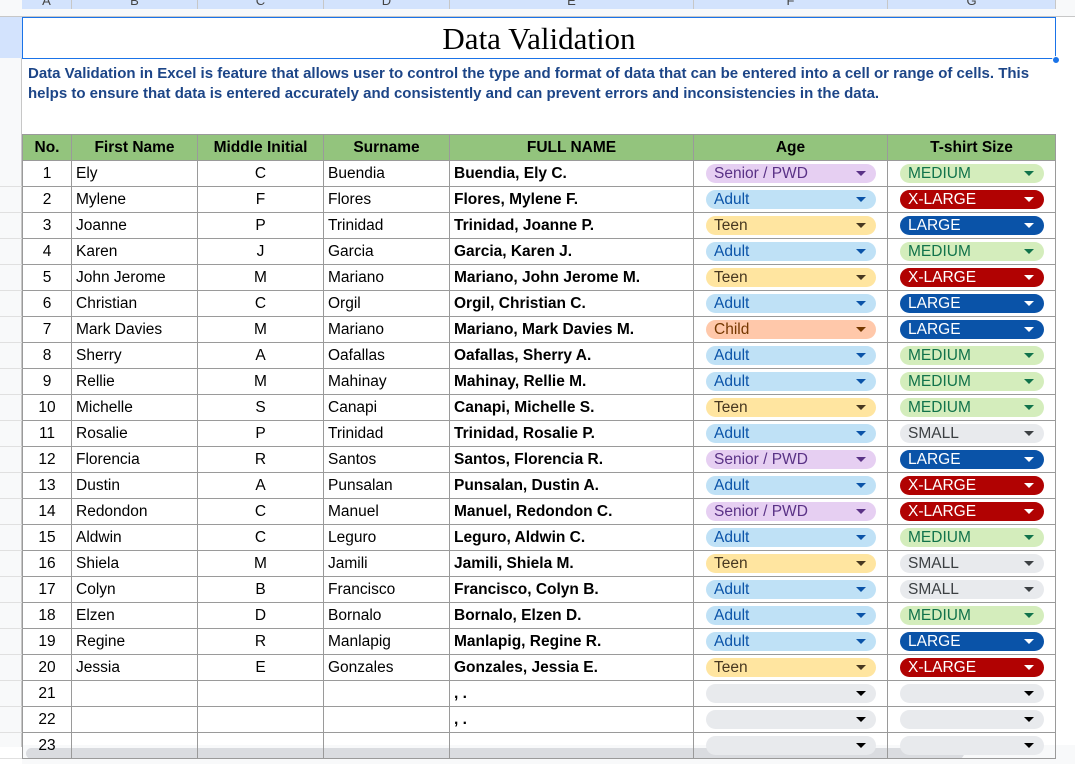 This screenshot has width=1075, height=764. What do you see at coordinates (791, 329) in the screenshot?
I see `age-dropdown: Child` at bounding box center [791, 329].